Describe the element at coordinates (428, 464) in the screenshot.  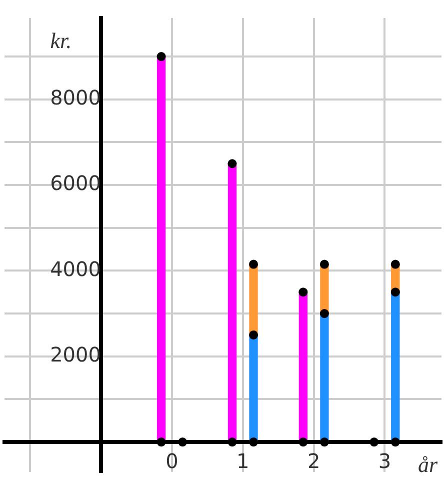
I see `x-axis-title: år` at that location.